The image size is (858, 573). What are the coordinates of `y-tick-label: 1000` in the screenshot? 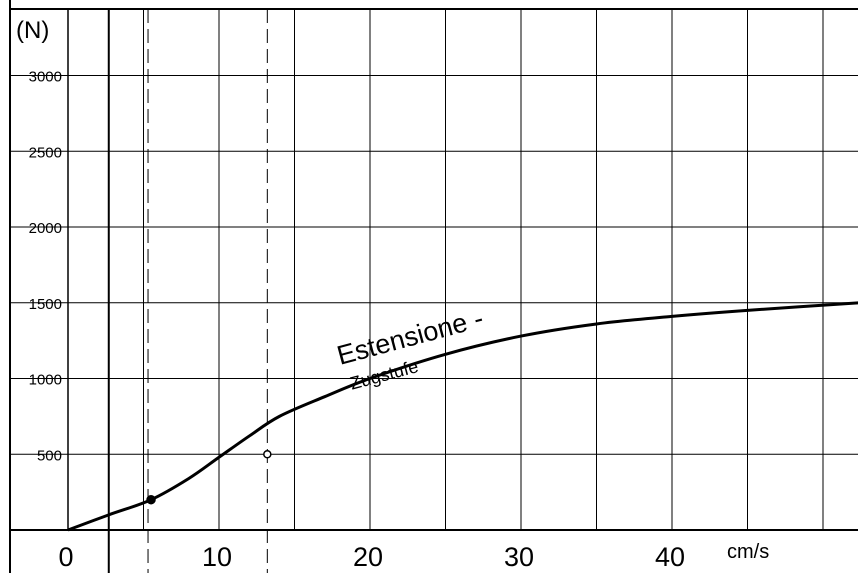 It's located at (45, 380).